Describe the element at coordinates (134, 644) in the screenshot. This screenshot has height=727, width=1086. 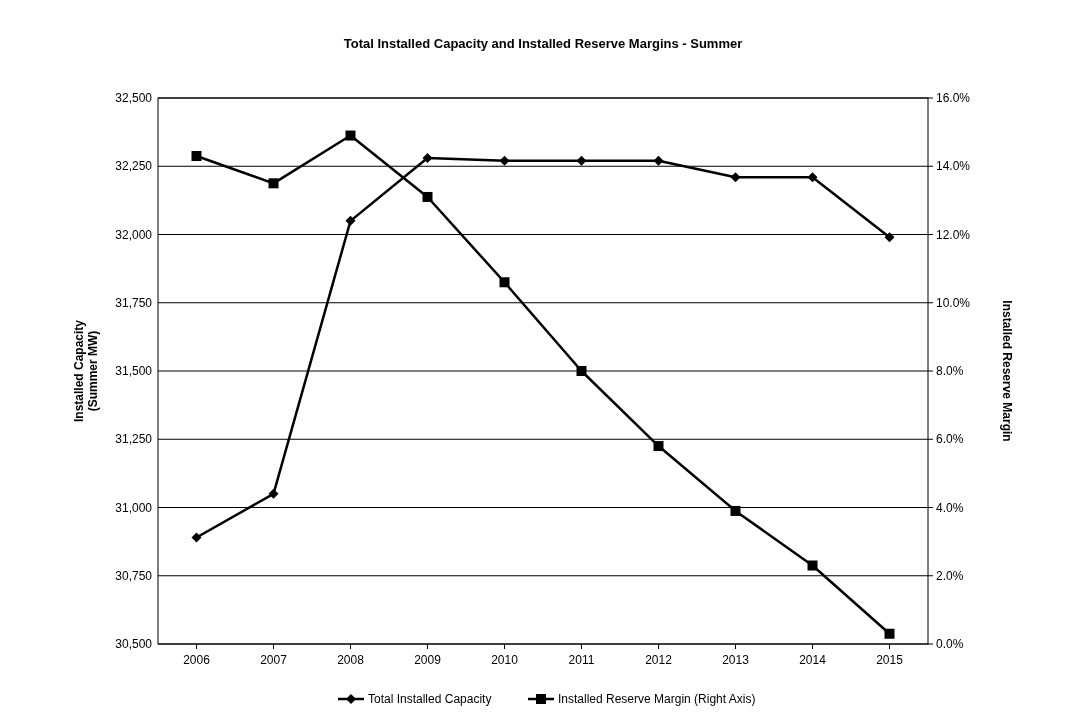
I see `y-tick-label: 30,500` at that location.